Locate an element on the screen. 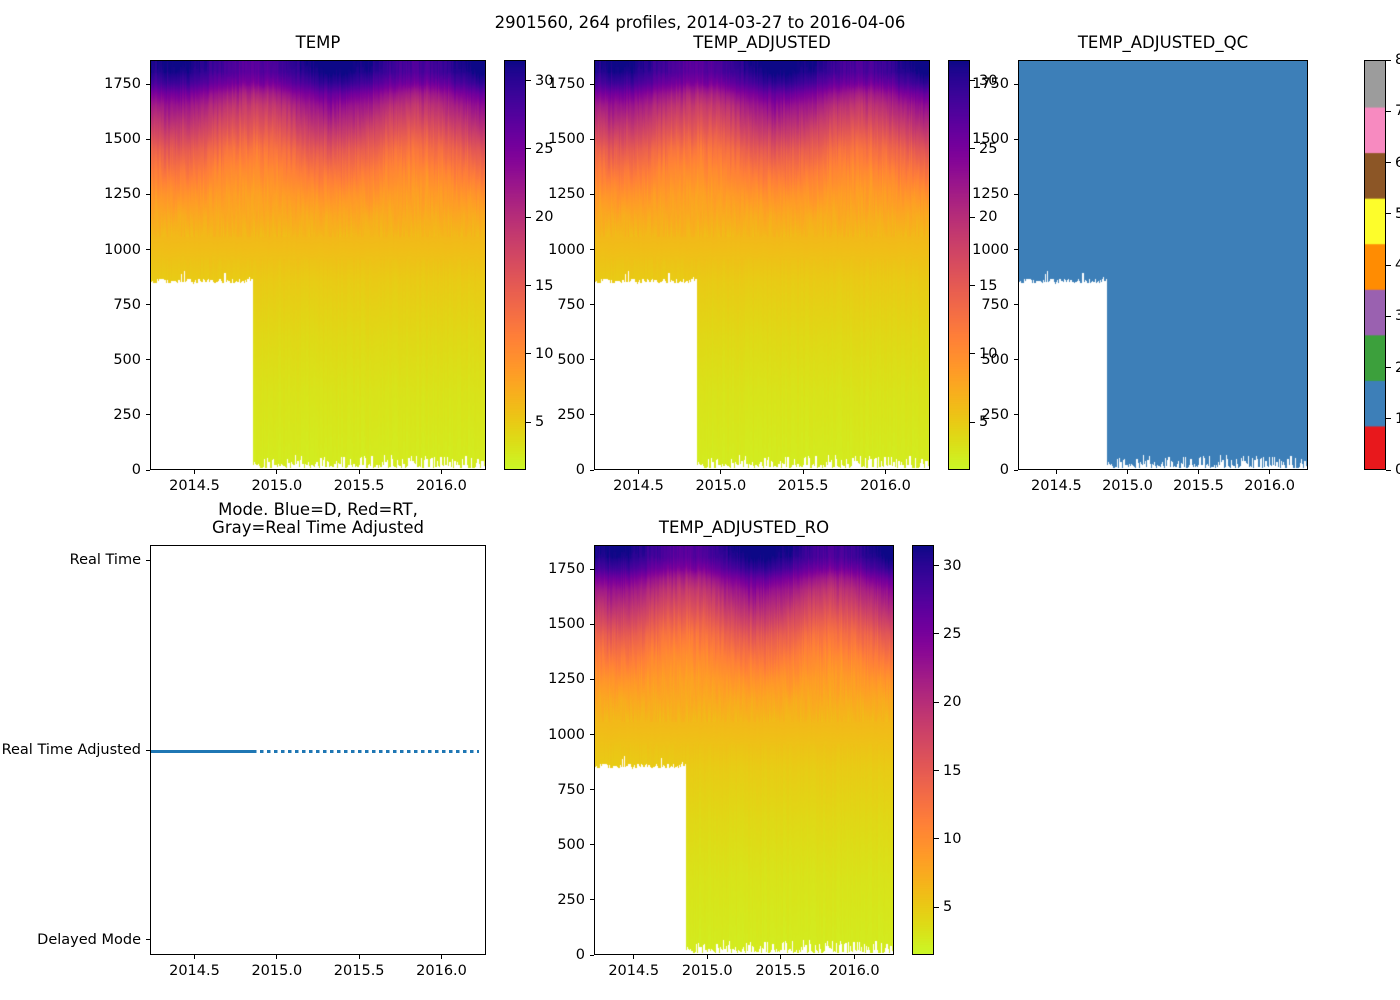 This screenshot has height=1000, width=1400. colorbar-temp_adjusted_ro is located at coordinates (923, 750).